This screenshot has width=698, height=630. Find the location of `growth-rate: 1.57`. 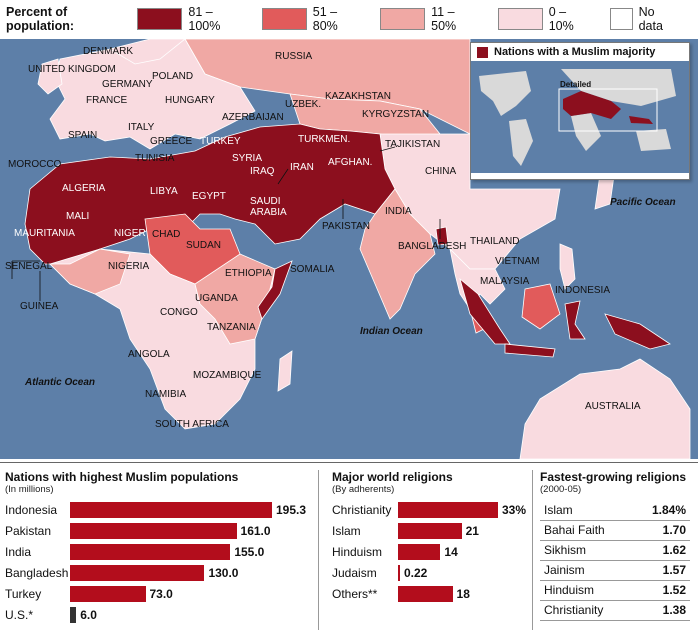

growth-rate: 1.57 is located at coordinates (661, 570).